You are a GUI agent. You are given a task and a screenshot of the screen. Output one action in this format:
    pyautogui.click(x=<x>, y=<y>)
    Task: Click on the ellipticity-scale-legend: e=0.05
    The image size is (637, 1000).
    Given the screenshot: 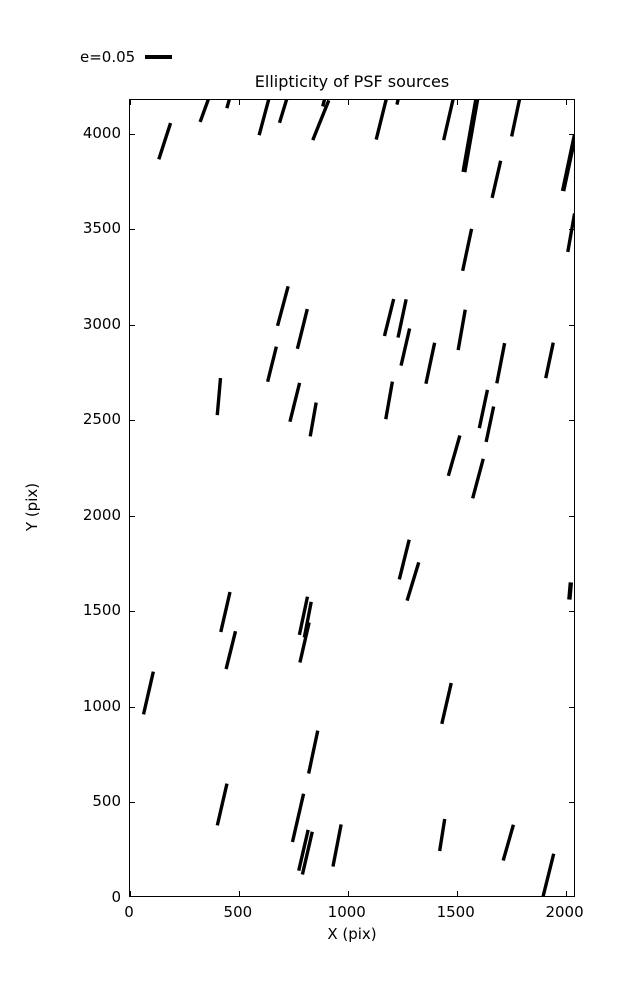 What is the action you would take?
    pyautogui.click(x=126, y=57)
    